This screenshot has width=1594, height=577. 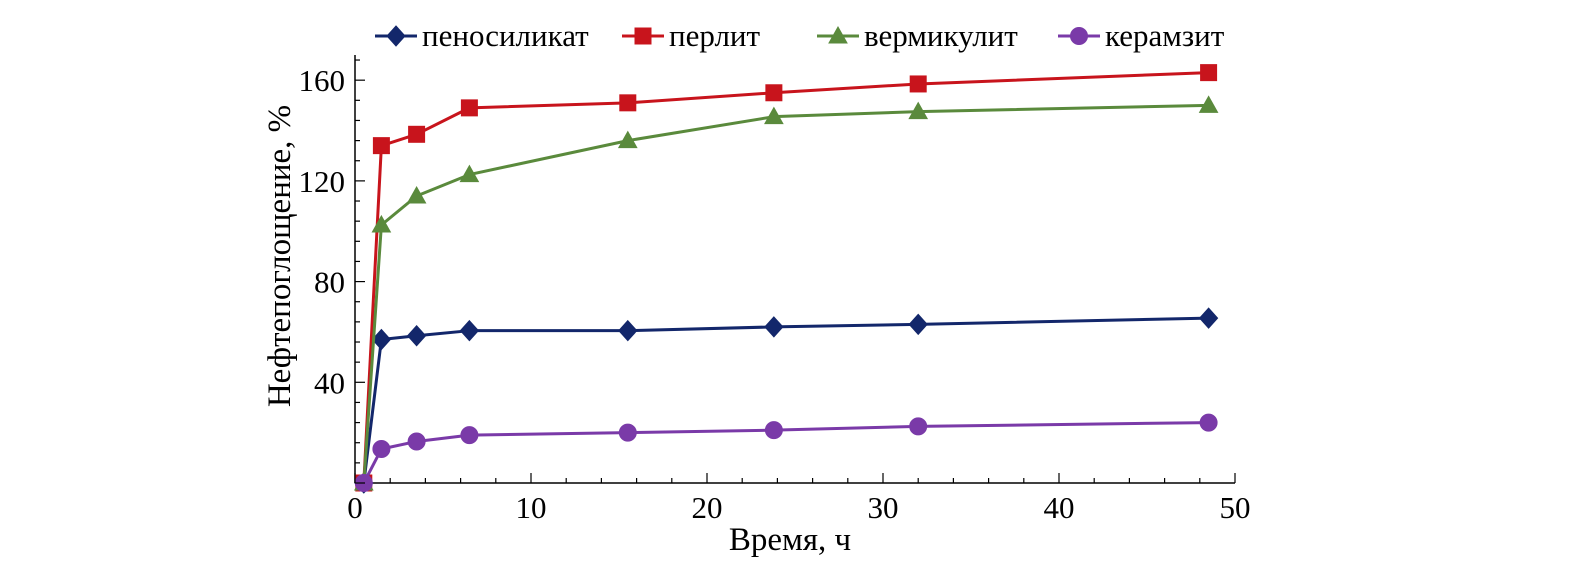 I want to click on x-tick-label: 30, so click(x=883, y=507).